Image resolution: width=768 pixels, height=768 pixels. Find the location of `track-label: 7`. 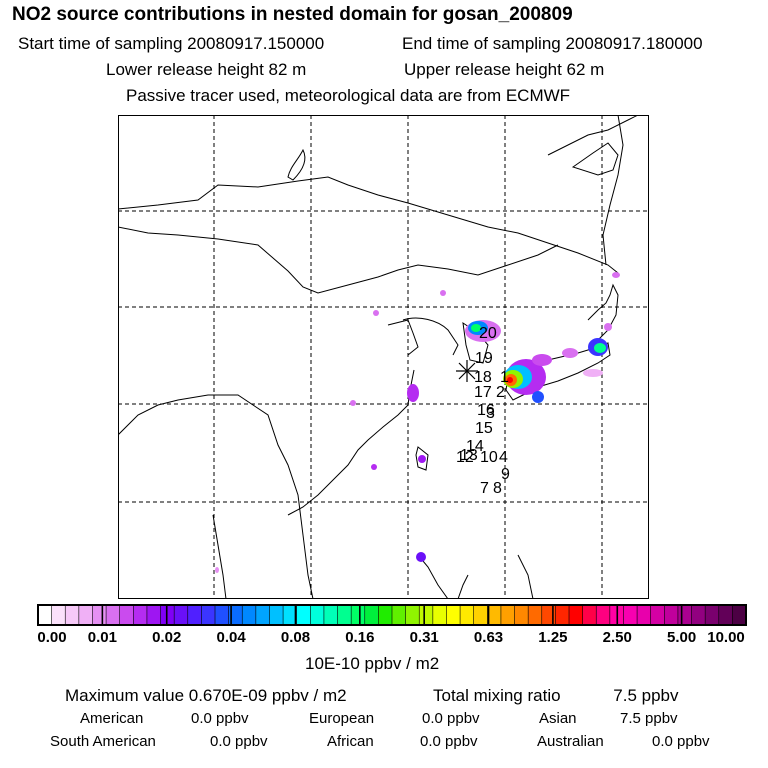

track-label: 7 is located at coordinates (484, 488).